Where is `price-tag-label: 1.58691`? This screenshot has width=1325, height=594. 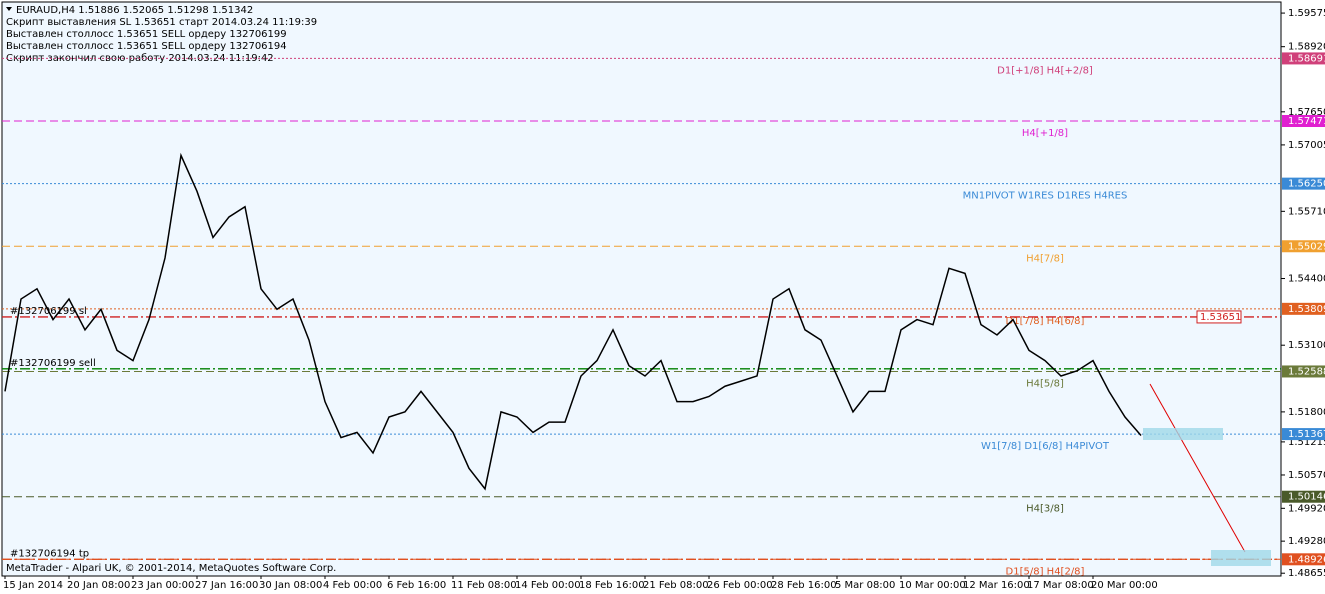
price-tag-label: 1.58691 is located at coordinates (1306, 58).